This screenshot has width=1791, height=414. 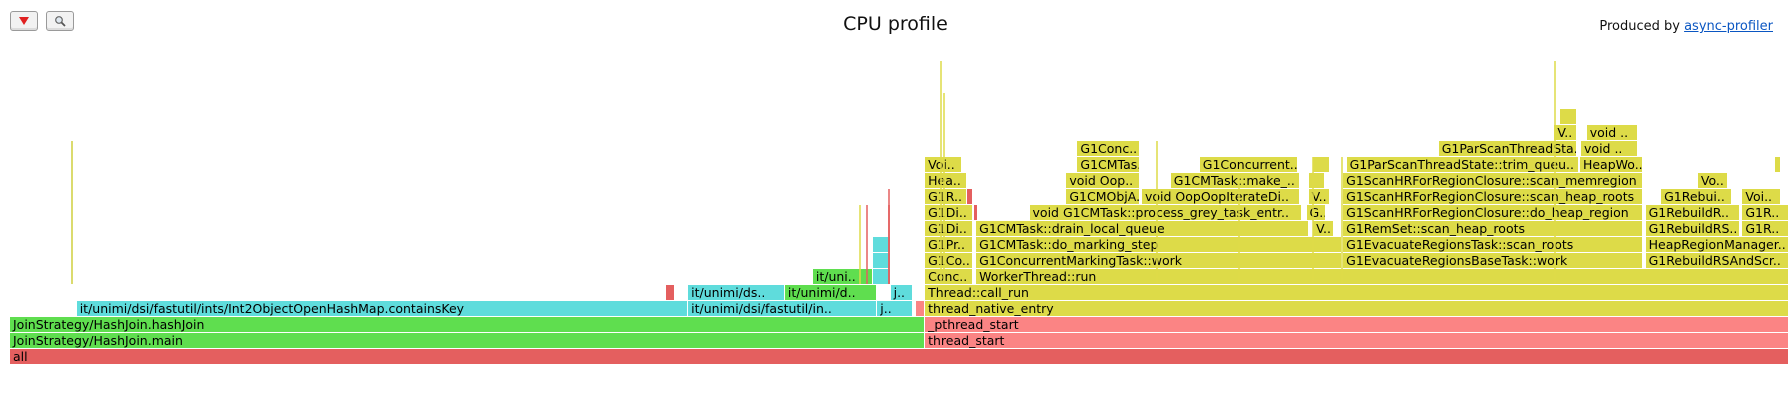 What do you see at coordinates (842, 276) in the screenshot?
I see `flame-frame: it/uni..` at bounding box center [842, 276].